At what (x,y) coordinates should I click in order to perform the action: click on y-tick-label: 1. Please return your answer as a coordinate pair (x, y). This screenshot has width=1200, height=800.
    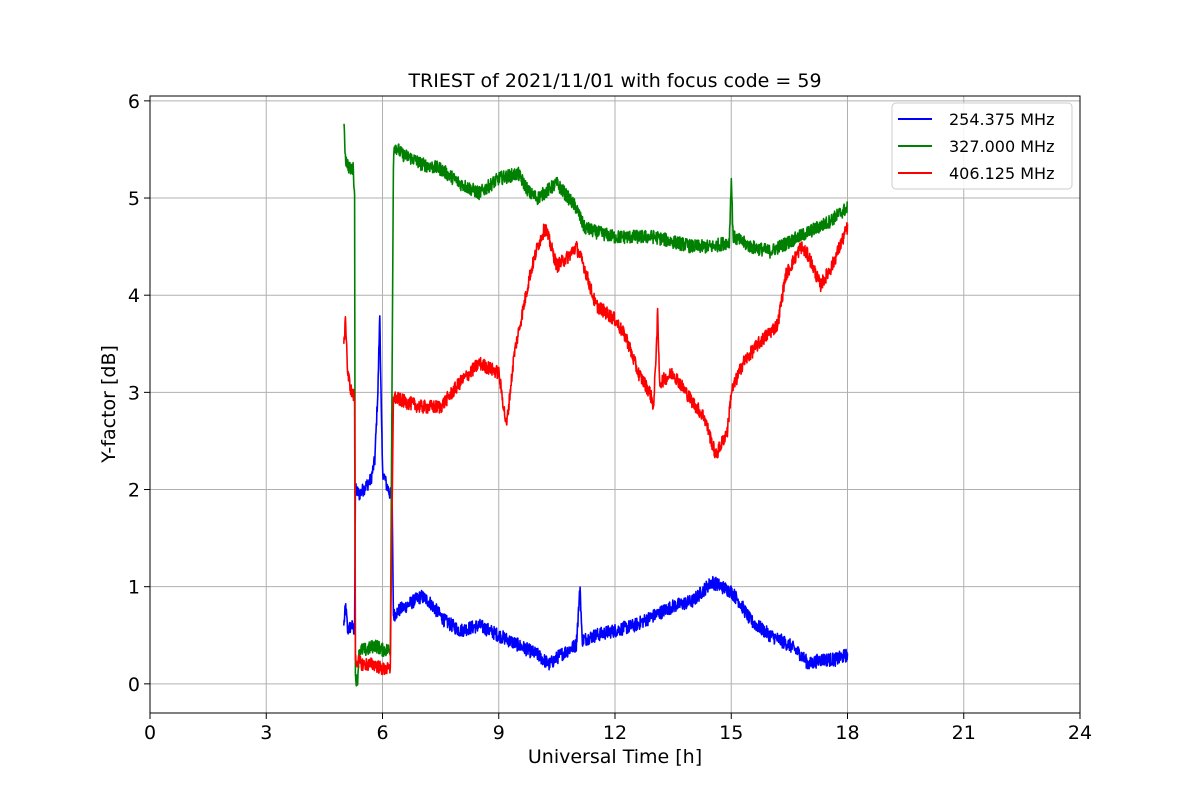
    Looking at the image, I should click on (134, 588).